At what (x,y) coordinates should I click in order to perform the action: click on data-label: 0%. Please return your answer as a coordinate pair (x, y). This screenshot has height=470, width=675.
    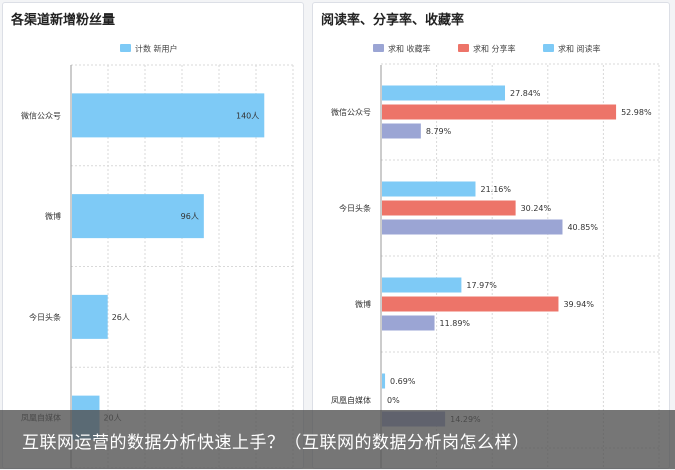
    Looking at the image, I should click on (393, 400).